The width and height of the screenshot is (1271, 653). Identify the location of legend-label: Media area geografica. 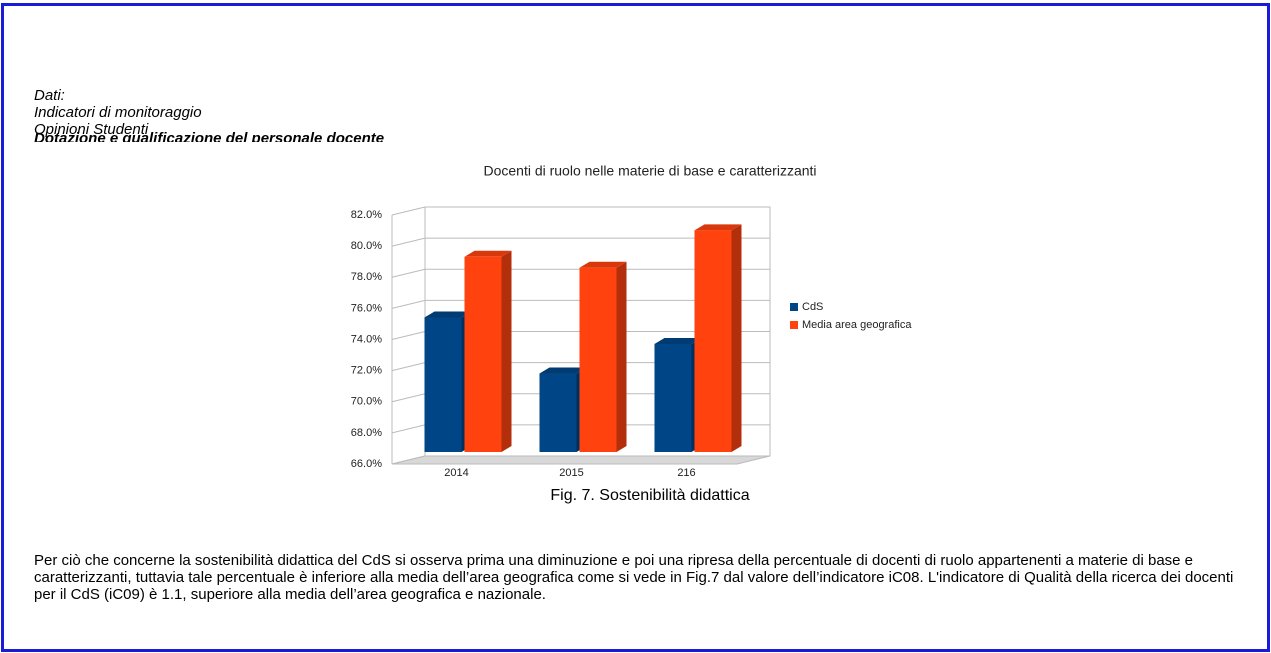
(857, 325).